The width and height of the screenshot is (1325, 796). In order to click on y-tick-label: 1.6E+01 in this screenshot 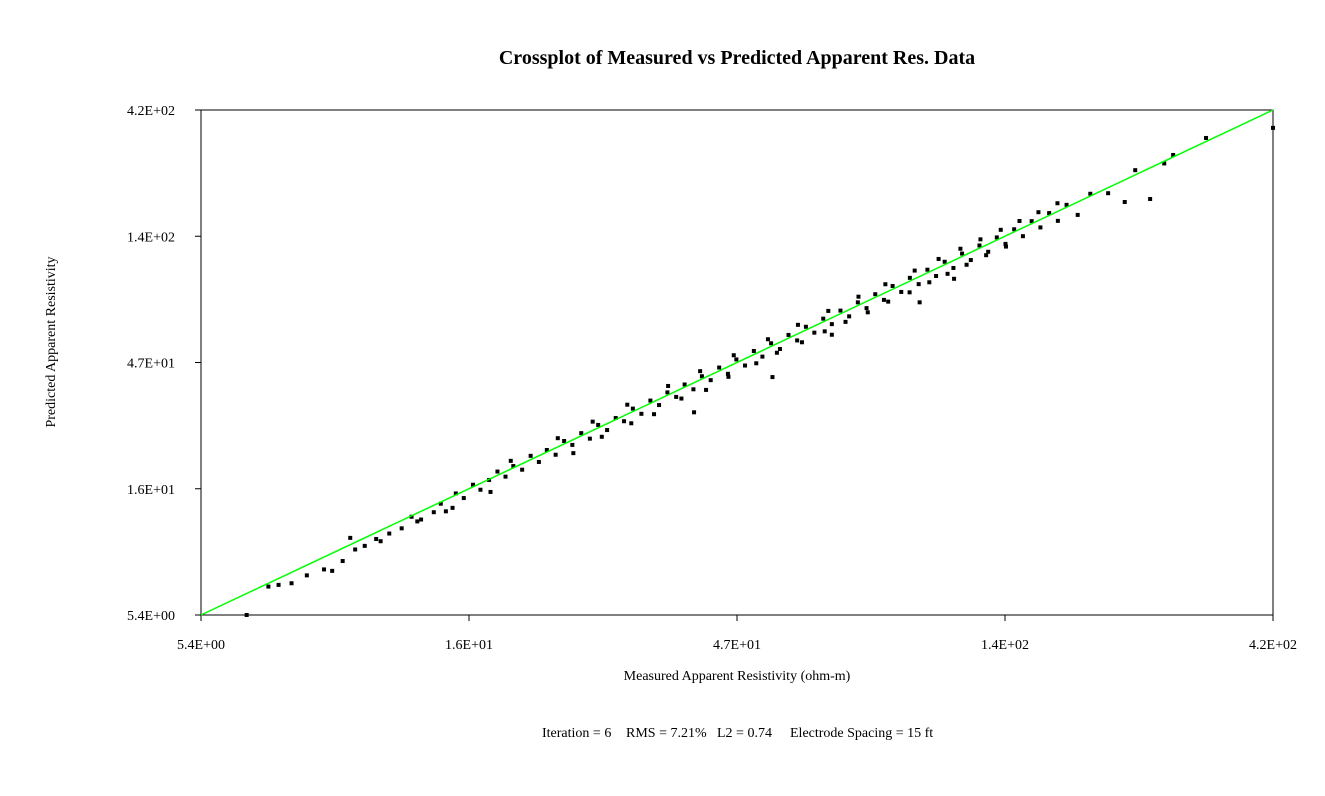, I will do `click(151, 490)`.